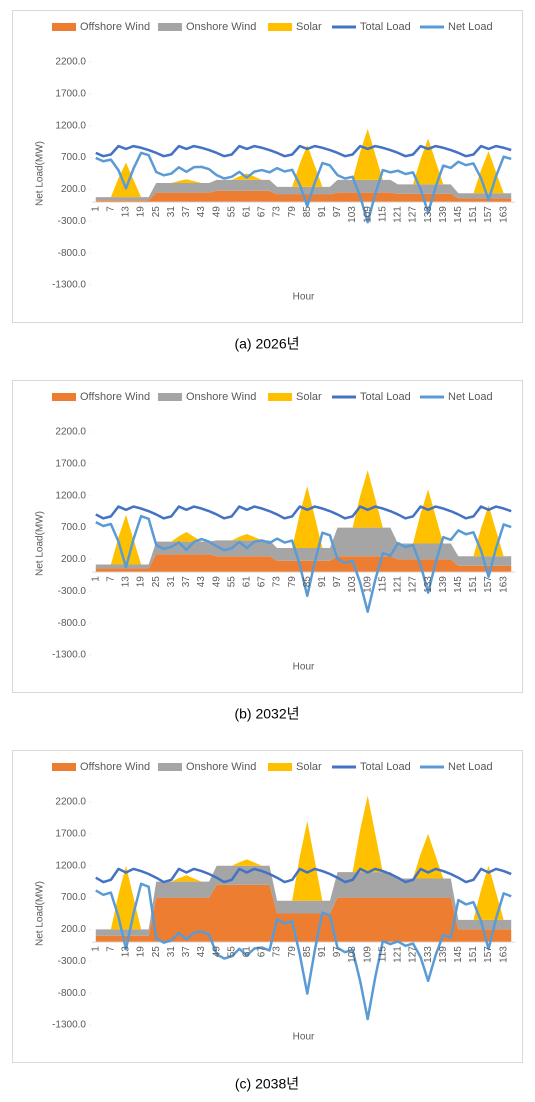 This screenshot has width=535, height=1102. What do you see at coordinates (458, 214) in the screenshot?
I see `x-tick-label: 145` at bounding box center [458, 214].